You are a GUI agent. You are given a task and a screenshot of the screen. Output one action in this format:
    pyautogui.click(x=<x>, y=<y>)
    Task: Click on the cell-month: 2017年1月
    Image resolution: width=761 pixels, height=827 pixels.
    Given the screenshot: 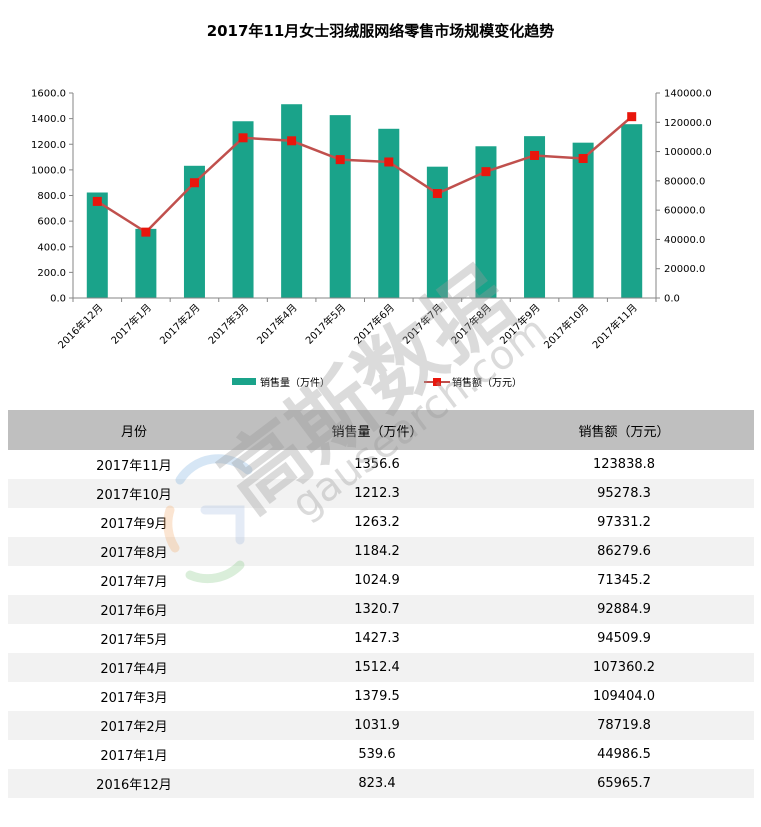 What is the action you would take?
    pyautogui.click(x=134, y=756)
    